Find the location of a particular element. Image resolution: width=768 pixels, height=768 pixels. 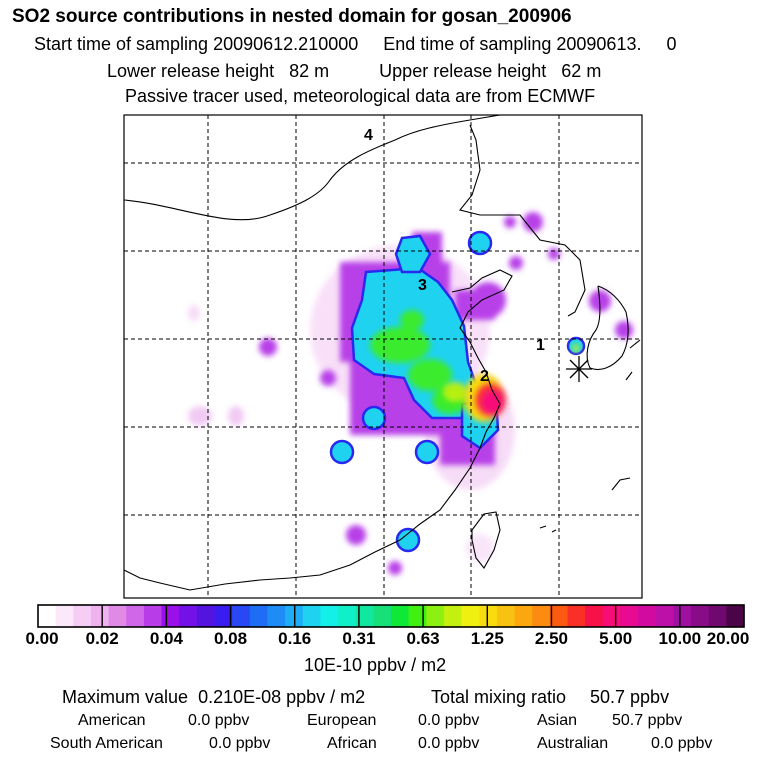

max-value: Maximum value 0.210E-08 ppbv / m2 is located at coordinates (213, 697).